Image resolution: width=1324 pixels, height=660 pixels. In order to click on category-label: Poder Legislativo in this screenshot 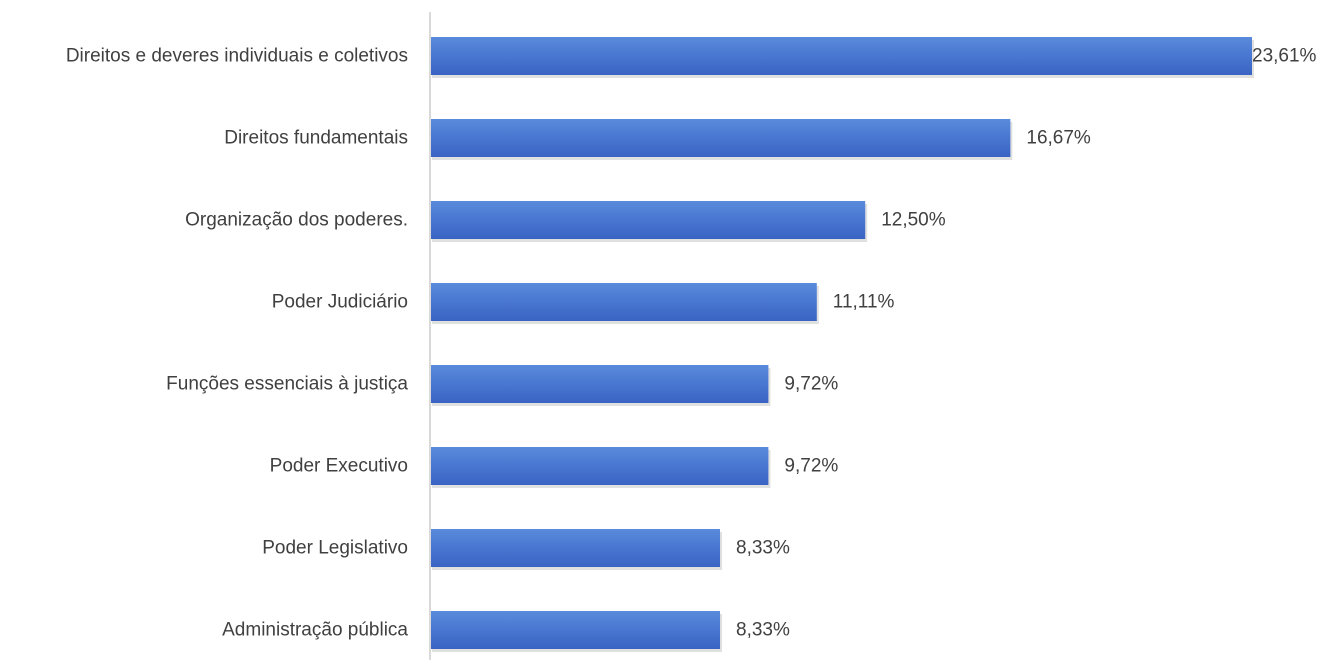, I will do `click(335, 548)`.